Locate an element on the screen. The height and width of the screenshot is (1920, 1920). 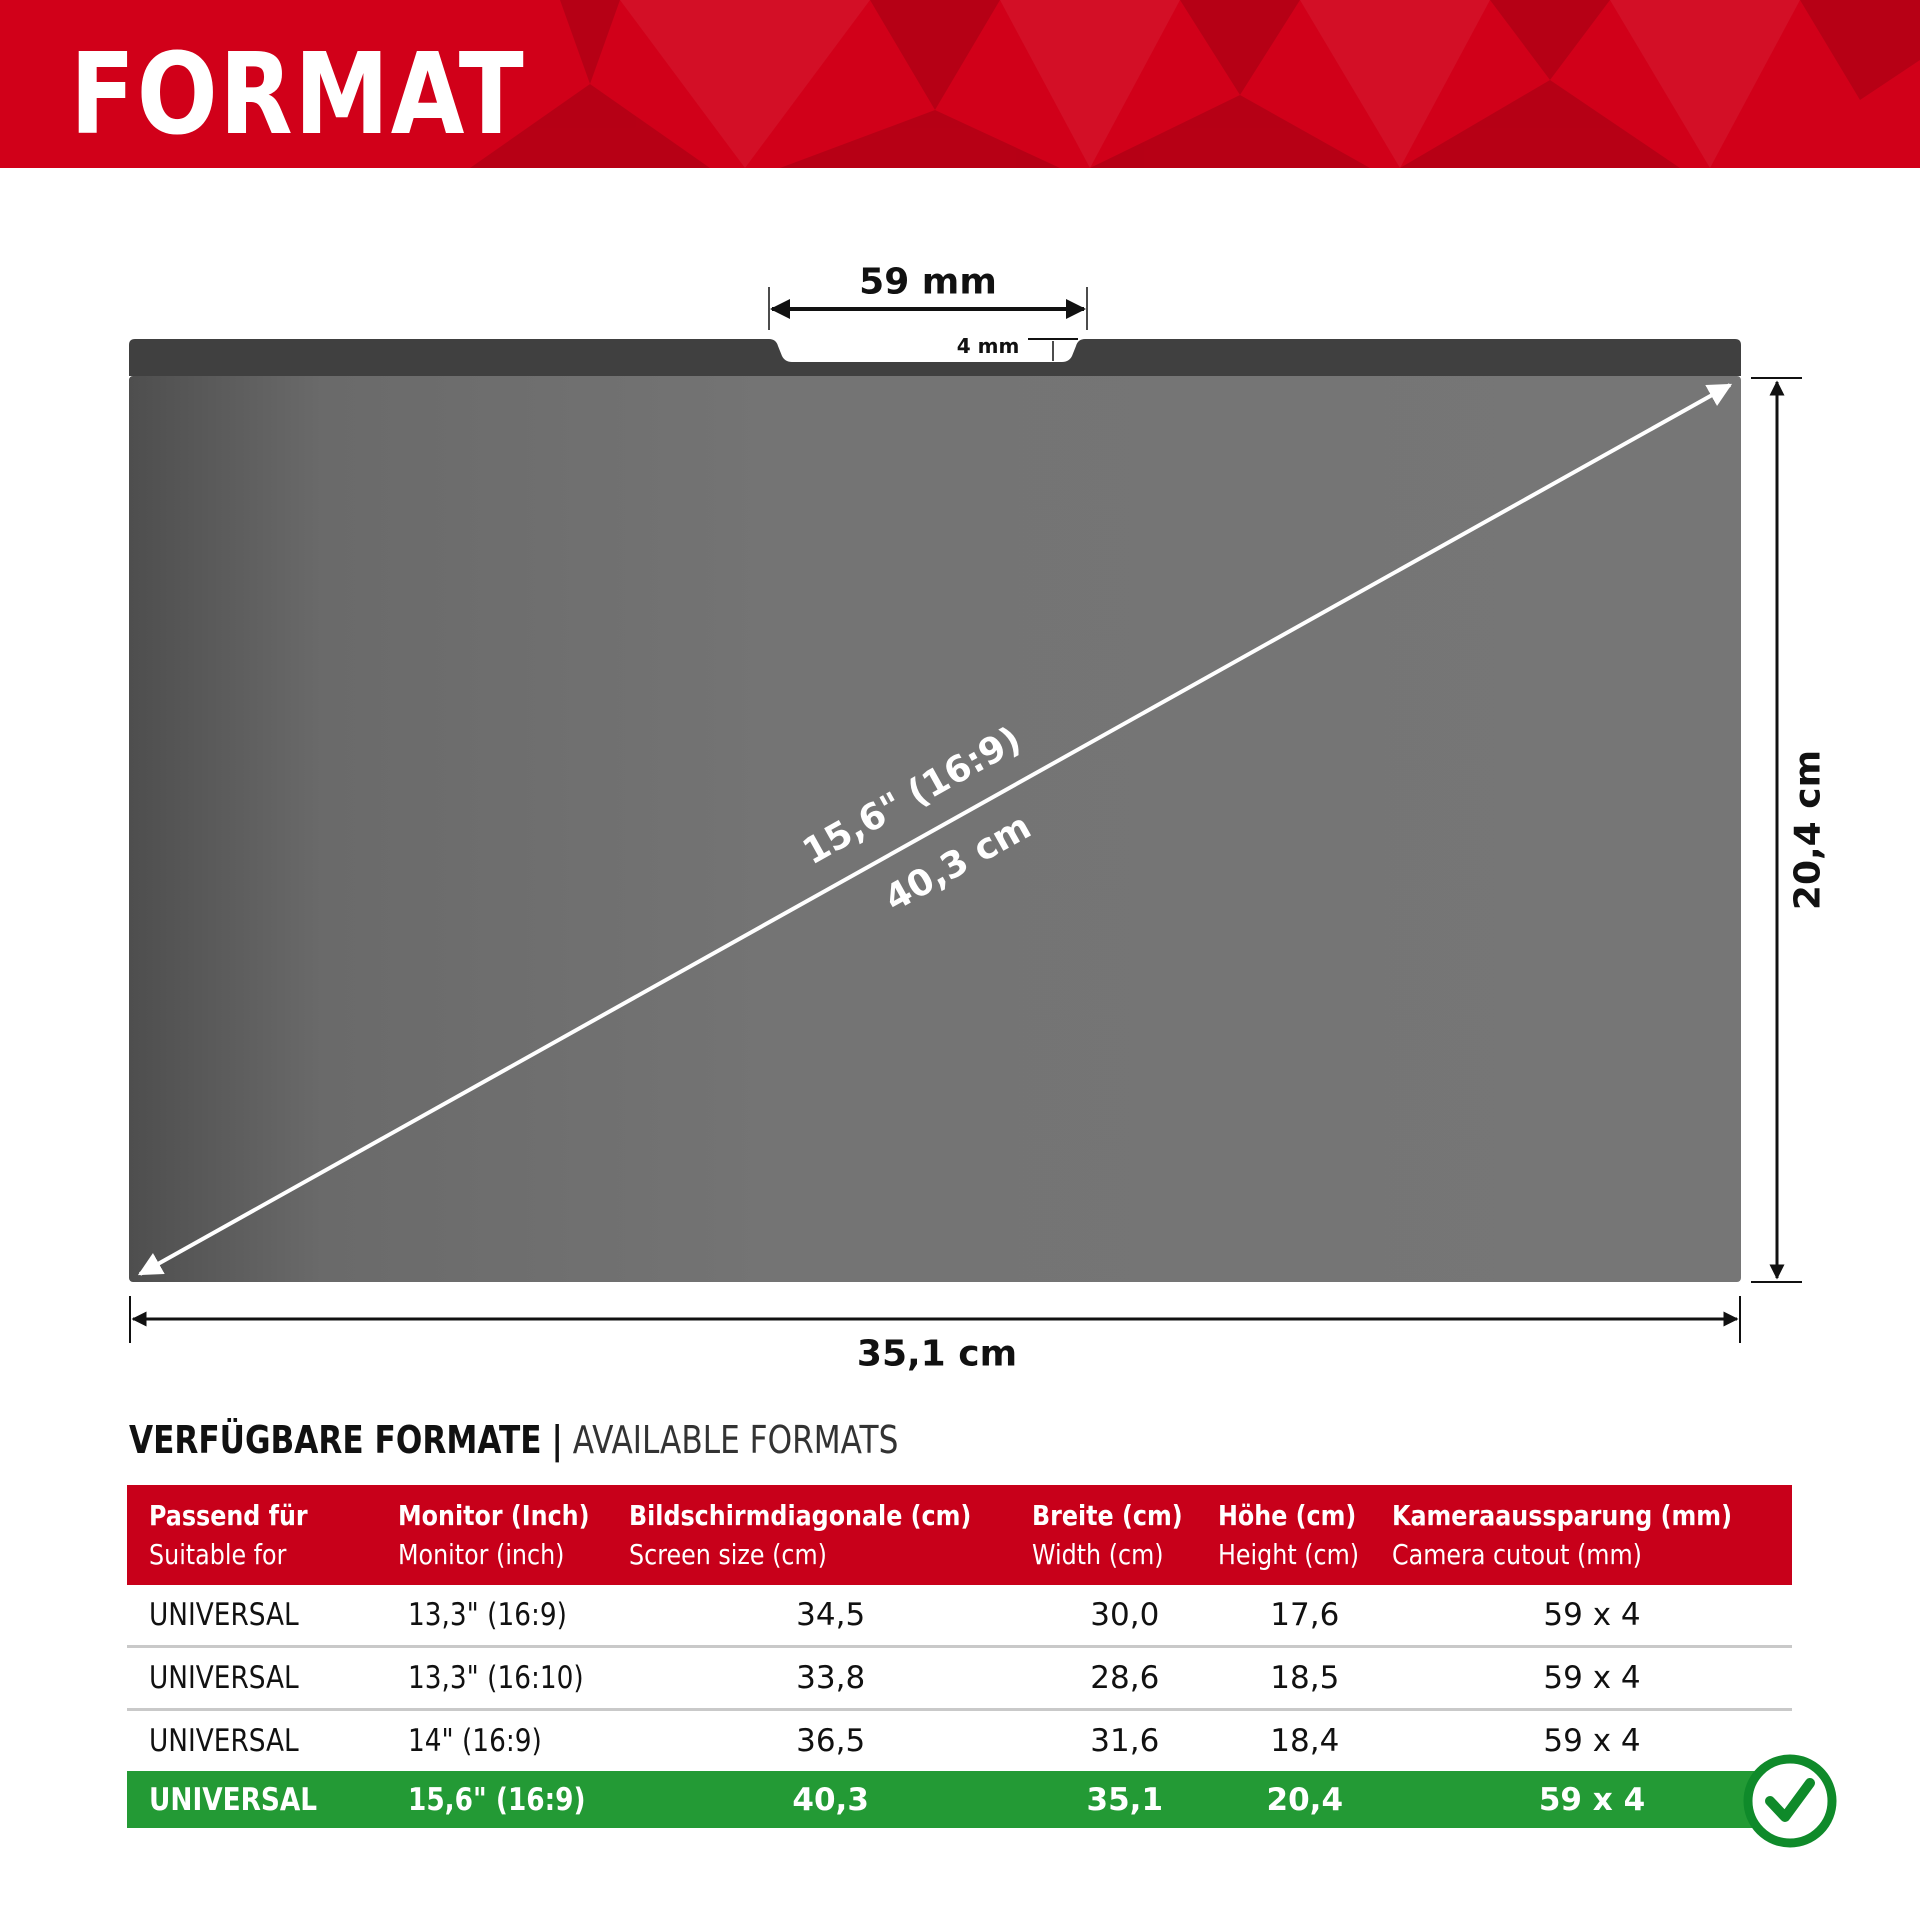
formats-heading-de: VERFÜGBARE FORMATE is located at coordinates (335, 1440).